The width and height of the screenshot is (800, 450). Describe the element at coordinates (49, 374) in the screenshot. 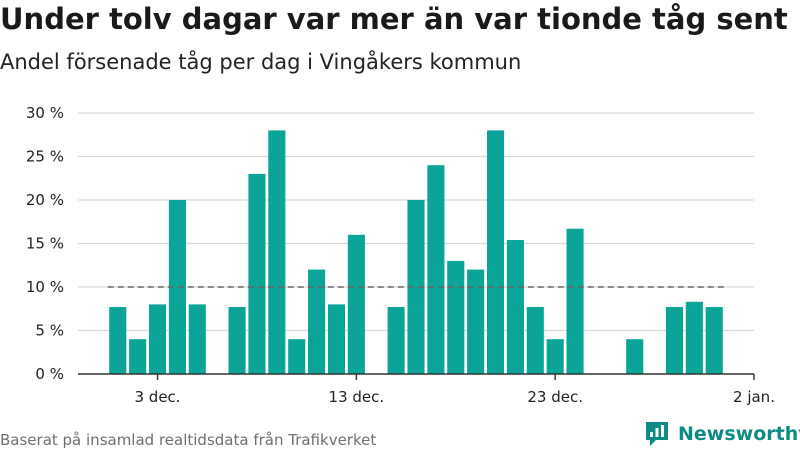

I see `y-tick-label: 0 %` at that location.